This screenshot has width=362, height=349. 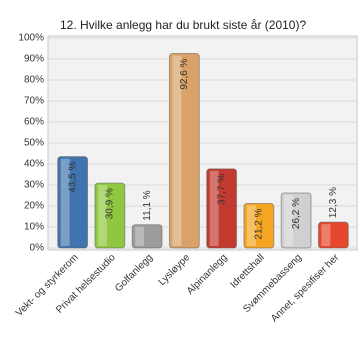 I want to click on x-tick-label: Golfanlegg, so click(x=134, y=273).